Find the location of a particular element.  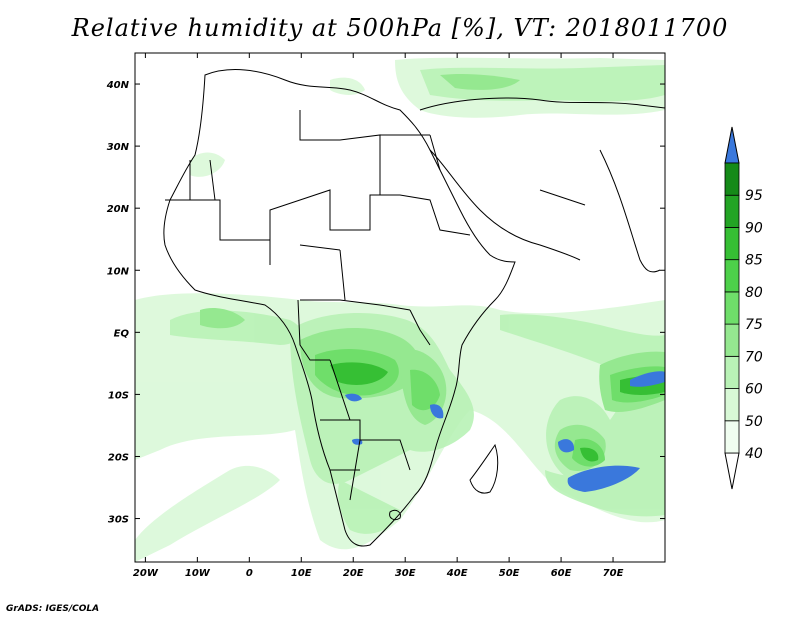

lon-tick-label-4: 20E is located at coordinates (353, 573).